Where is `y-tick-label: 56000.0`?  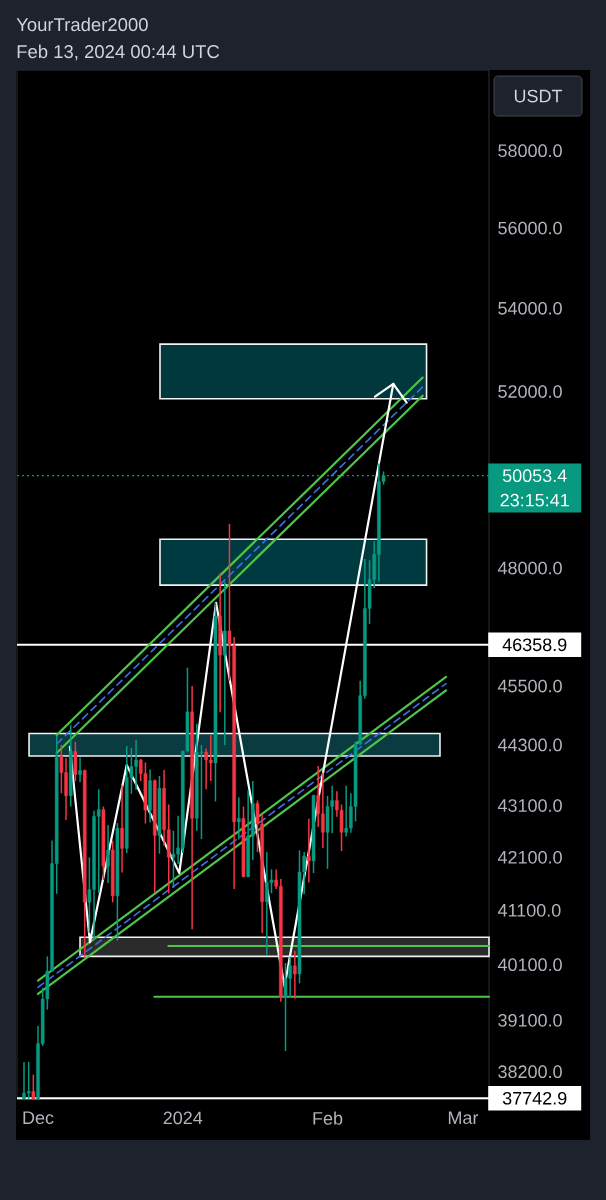
y-tick-label: 56000.0 is located at coordinates (530, 228).